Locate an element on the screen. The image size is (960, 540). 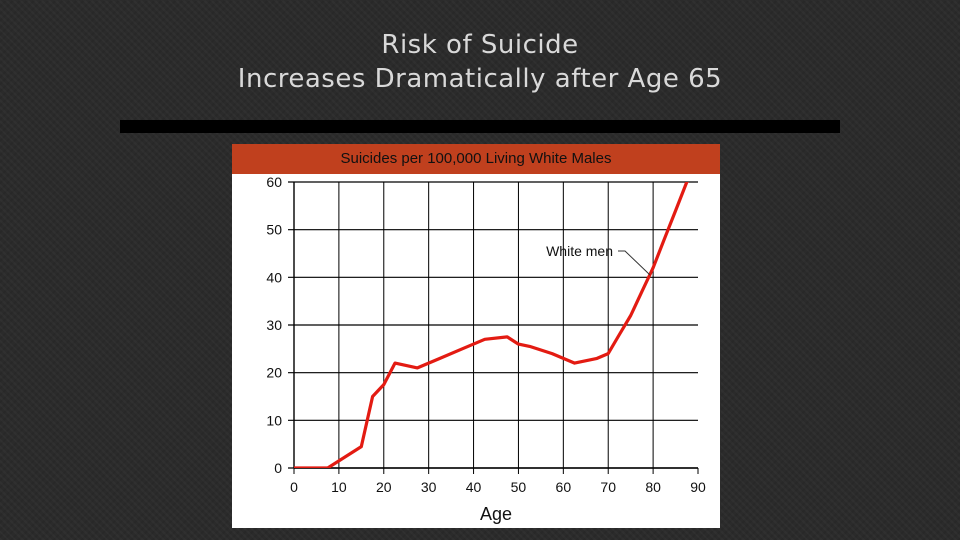
x-tick-label: 10 is located at coordinates (339, 487).